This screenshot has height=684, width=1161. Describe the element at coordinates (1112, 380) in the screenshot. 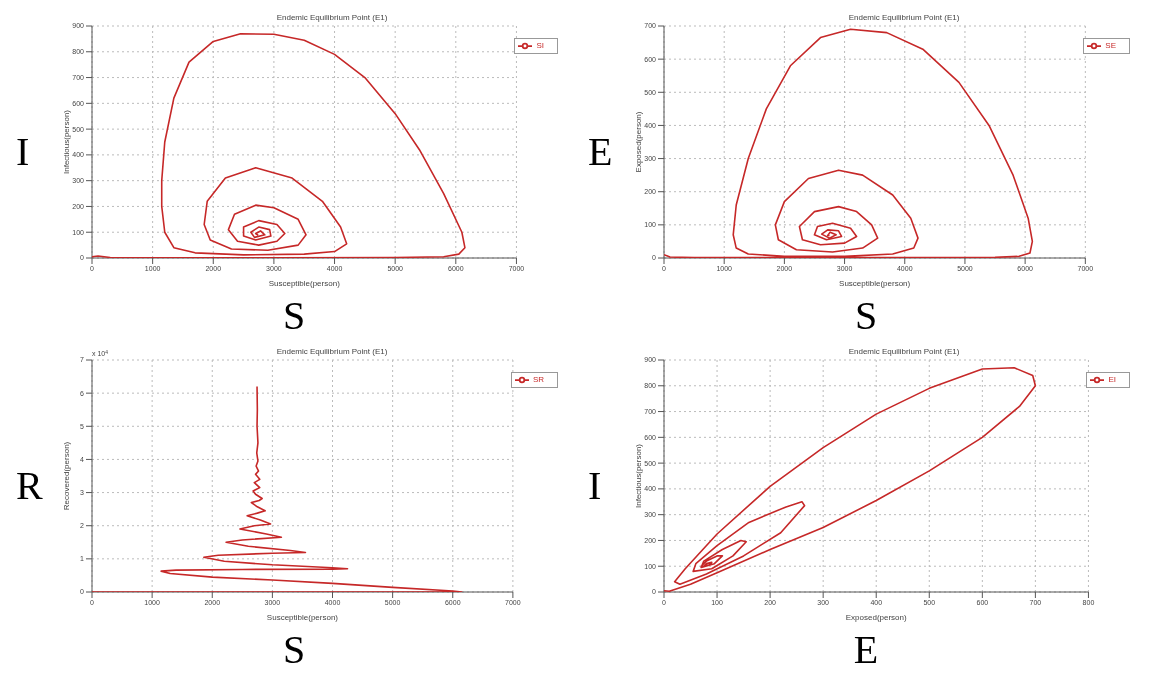

I see `legend-label: EI` at that location.